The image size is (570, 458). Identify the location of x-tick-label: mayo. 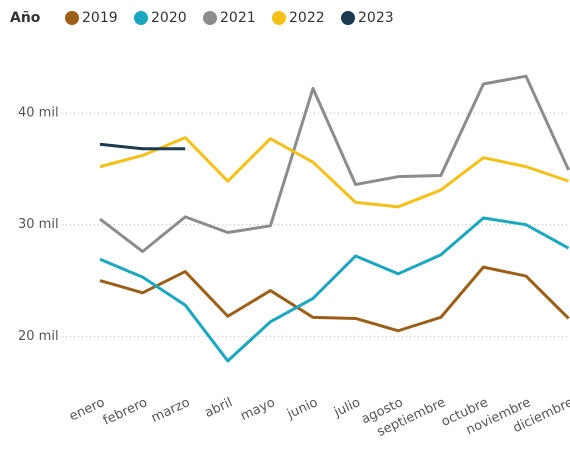
(257, 409).